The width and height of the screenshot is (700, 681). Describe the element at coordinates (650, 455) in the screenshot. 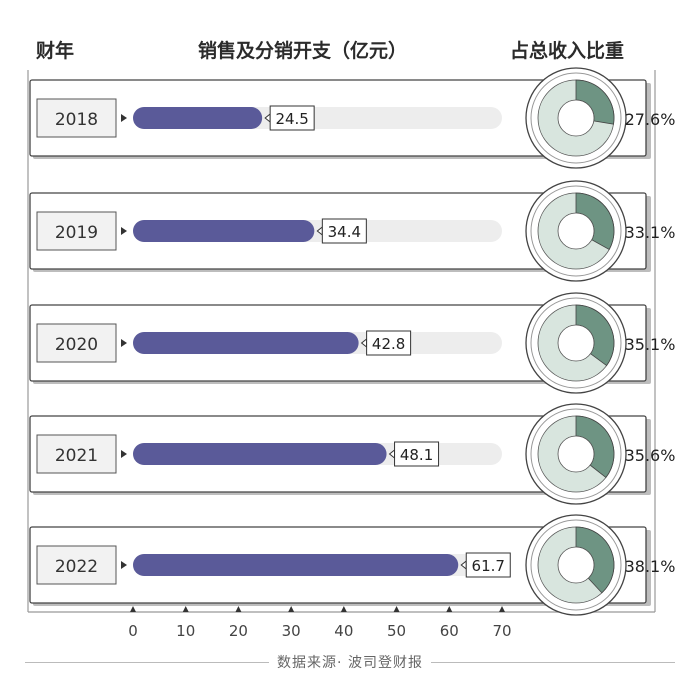

I see `ratio-label: 35.6%` at that location.